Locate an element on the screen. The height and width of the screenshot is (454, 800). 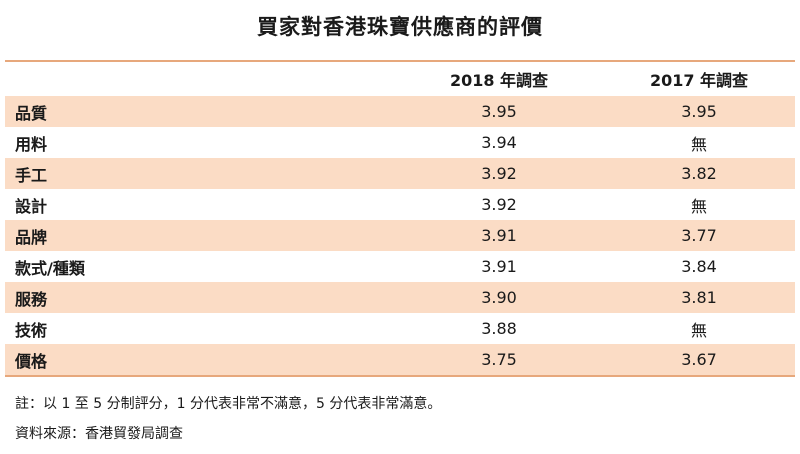
value-2018: 3.94 is located at coordinates (499, 142).